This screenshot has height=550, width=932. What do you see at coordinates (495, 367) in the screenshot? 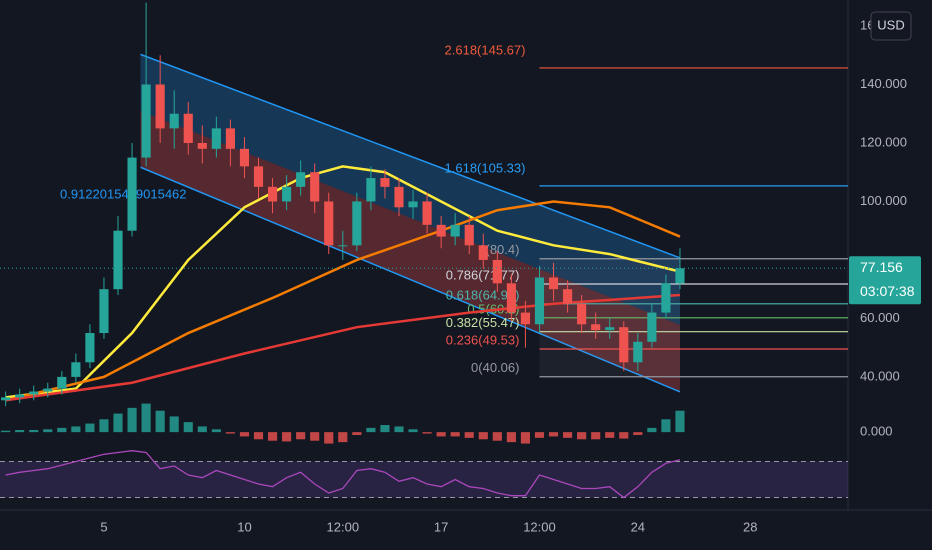
I see `fib-label: 0(40.06)` at bounding box center [495, 367].